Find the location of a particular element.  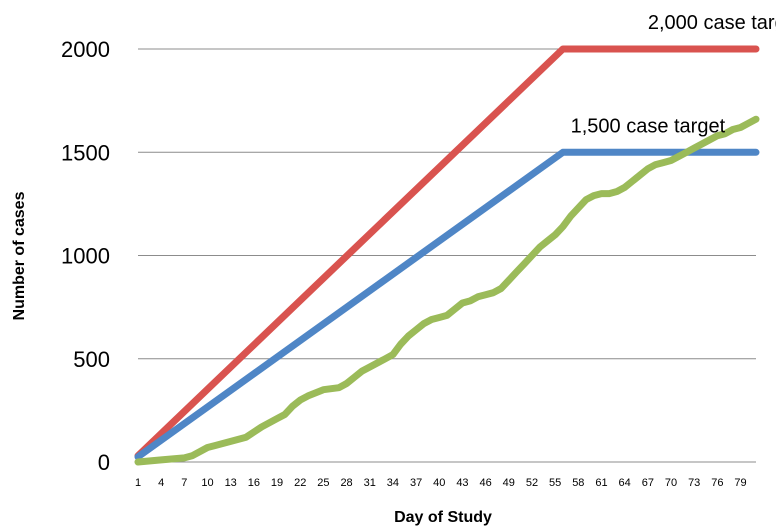

x-tick-label: 13 is located at coordinates (231, 483).